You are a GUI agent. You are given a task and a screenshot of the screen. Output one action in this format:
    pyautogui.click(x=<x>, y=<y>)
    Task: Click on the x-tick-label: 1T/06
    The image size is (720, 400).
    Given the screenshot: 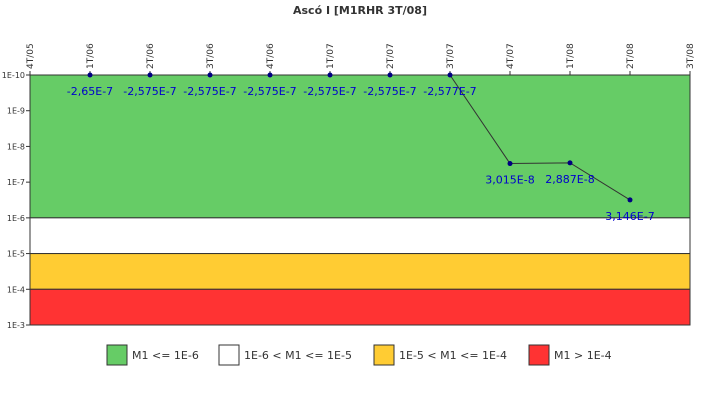 What is the action you would take?
    pyautogui.click(x=91, y=56)
    